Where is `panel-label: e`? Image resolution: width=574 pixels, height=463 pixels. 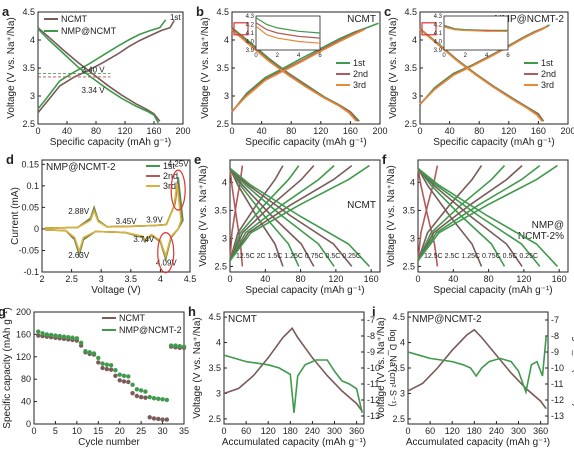
panel-label: e is located at coordinates (197, 159).